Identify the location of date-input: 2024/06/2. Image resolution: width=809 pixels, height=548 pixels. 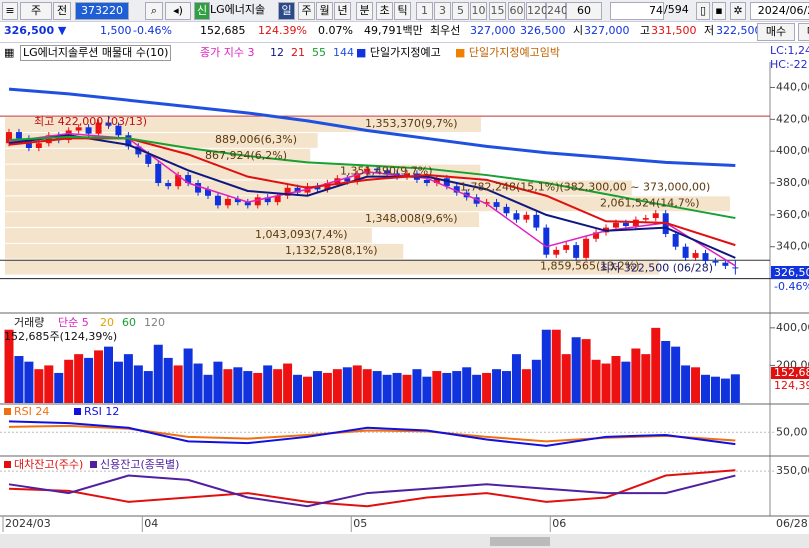
(779, 11).